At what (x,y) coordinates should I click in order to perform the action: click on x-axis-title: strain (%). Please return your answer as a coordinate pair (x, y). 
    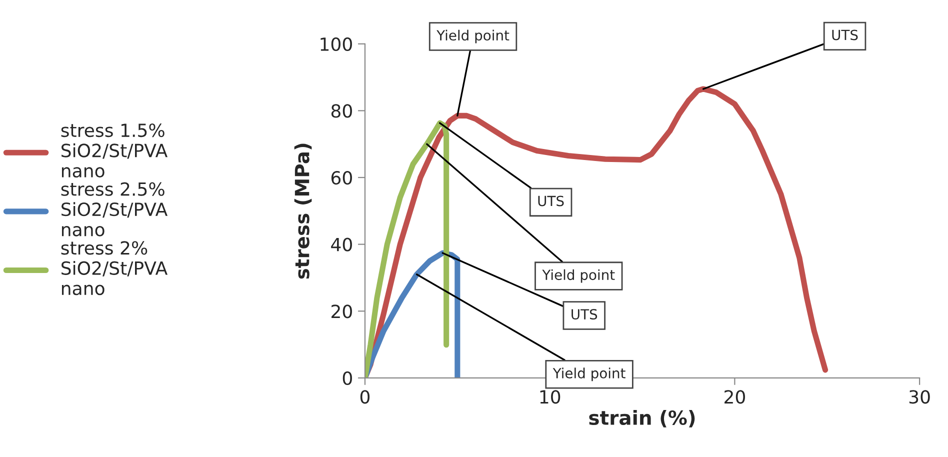
    Looking at the image, I should click on (642, 419).